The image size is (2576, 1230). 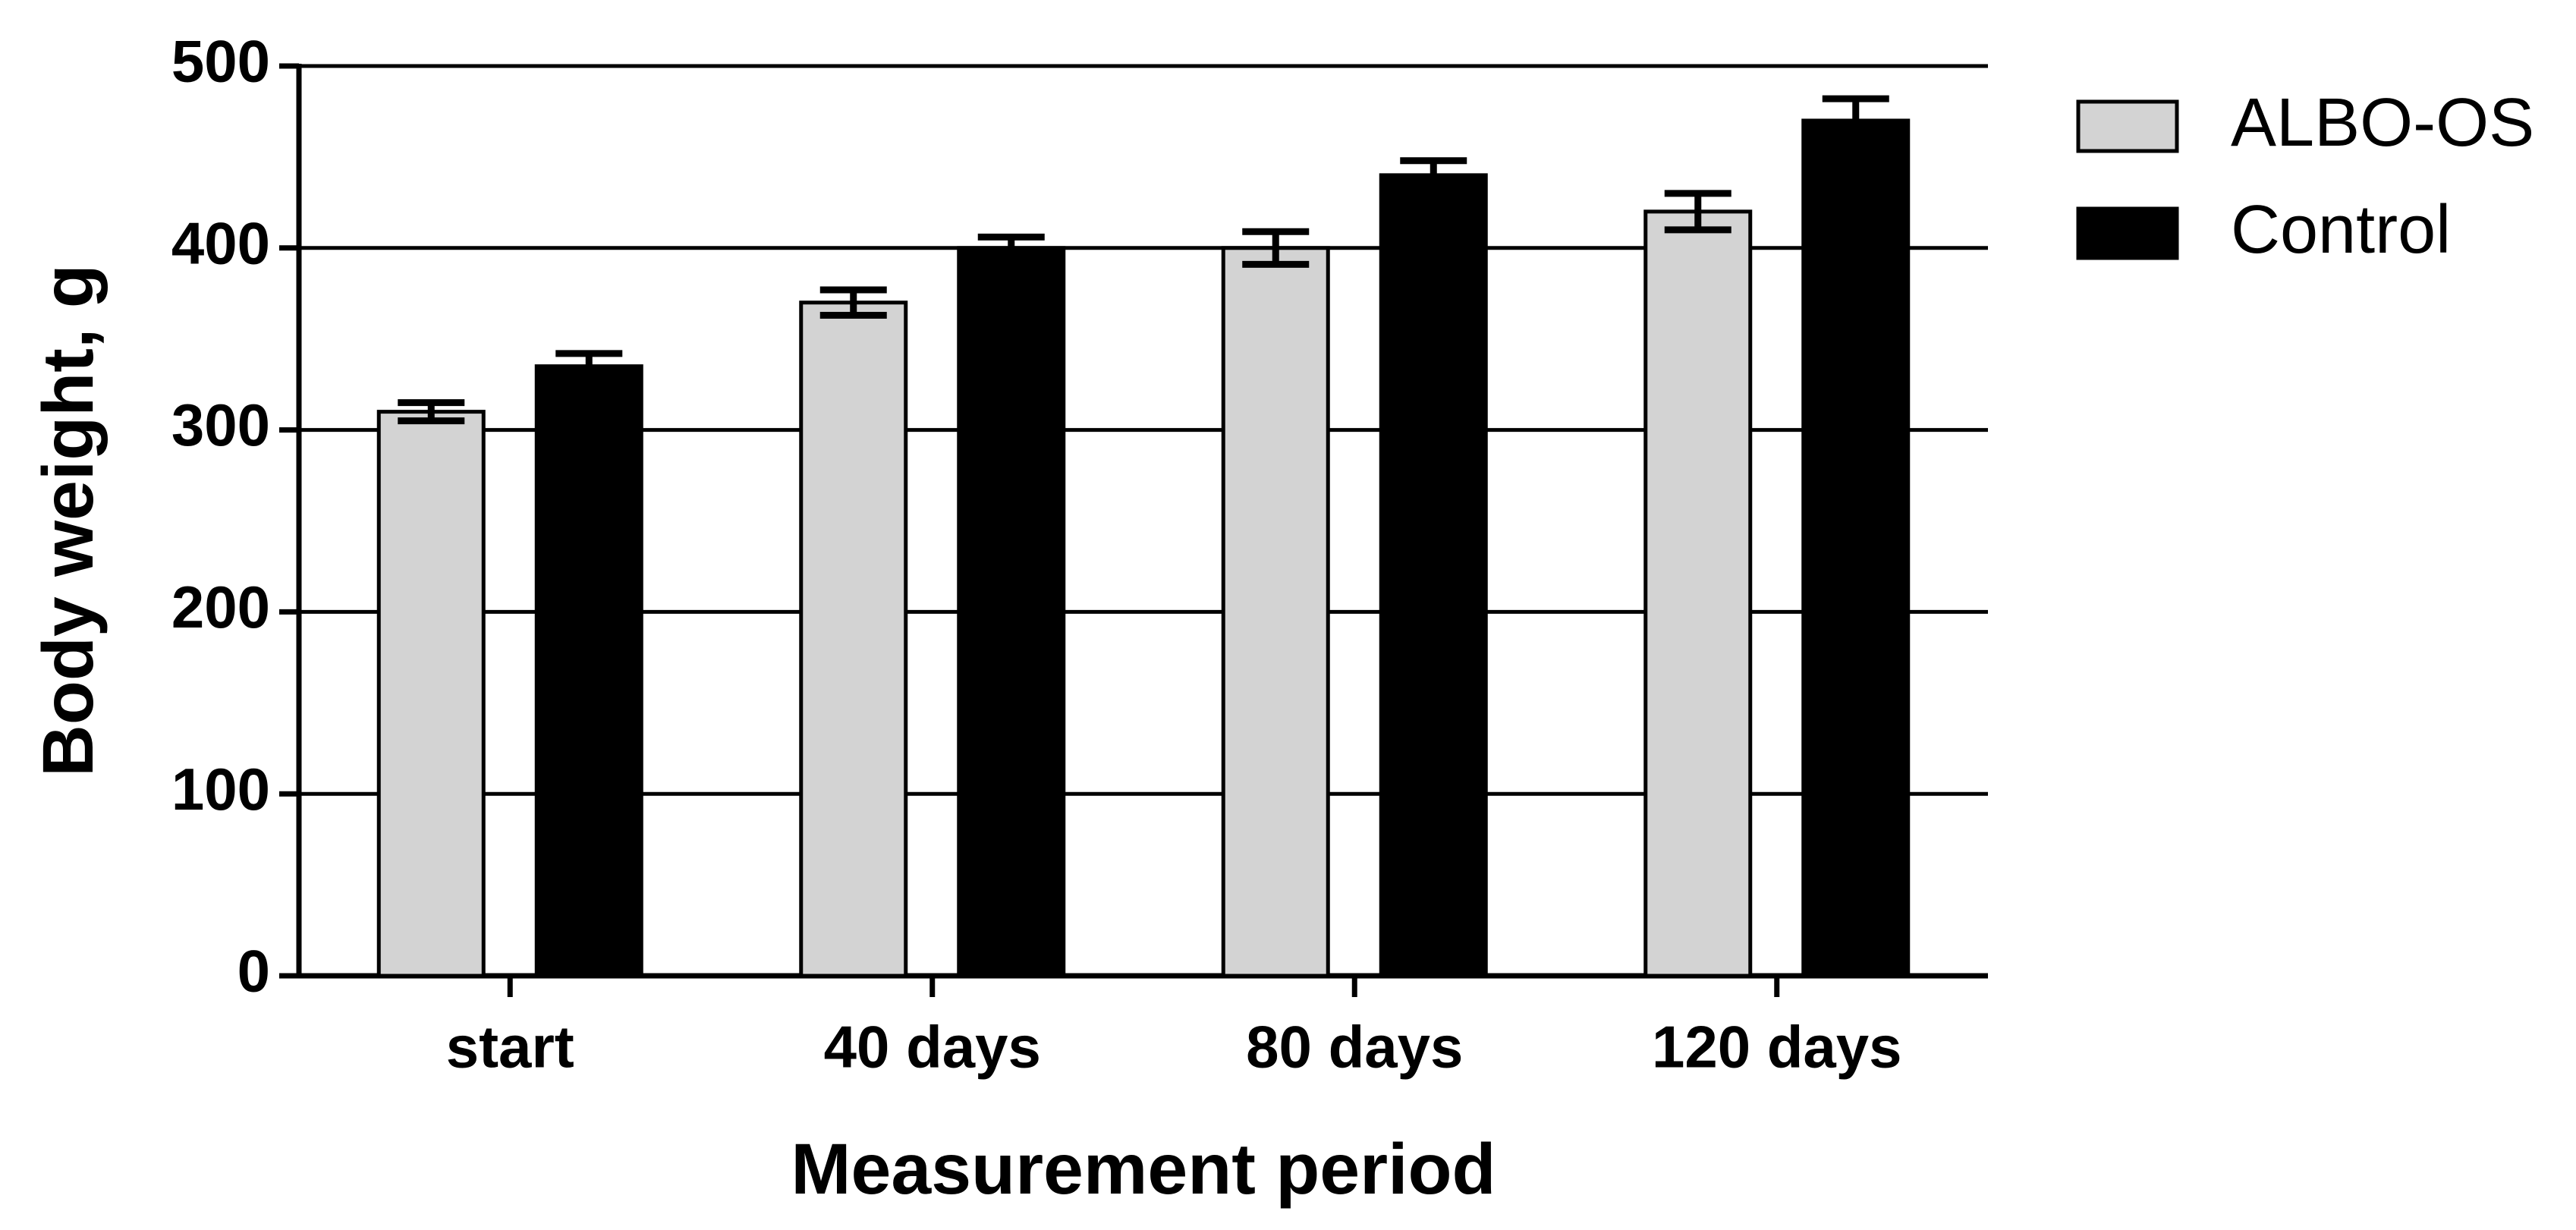 I want to click on y-tick-label: 100, so click(x=220, y=789).